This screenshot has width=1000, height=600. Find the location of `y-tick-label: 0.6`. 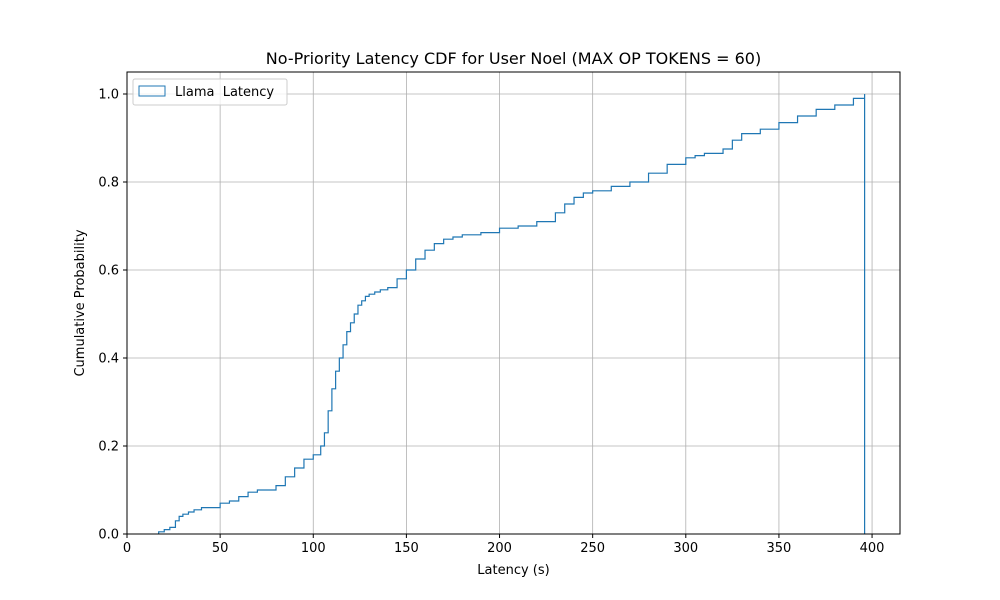

y-tick-label: 0.6 is located at coordinates (108, 271).